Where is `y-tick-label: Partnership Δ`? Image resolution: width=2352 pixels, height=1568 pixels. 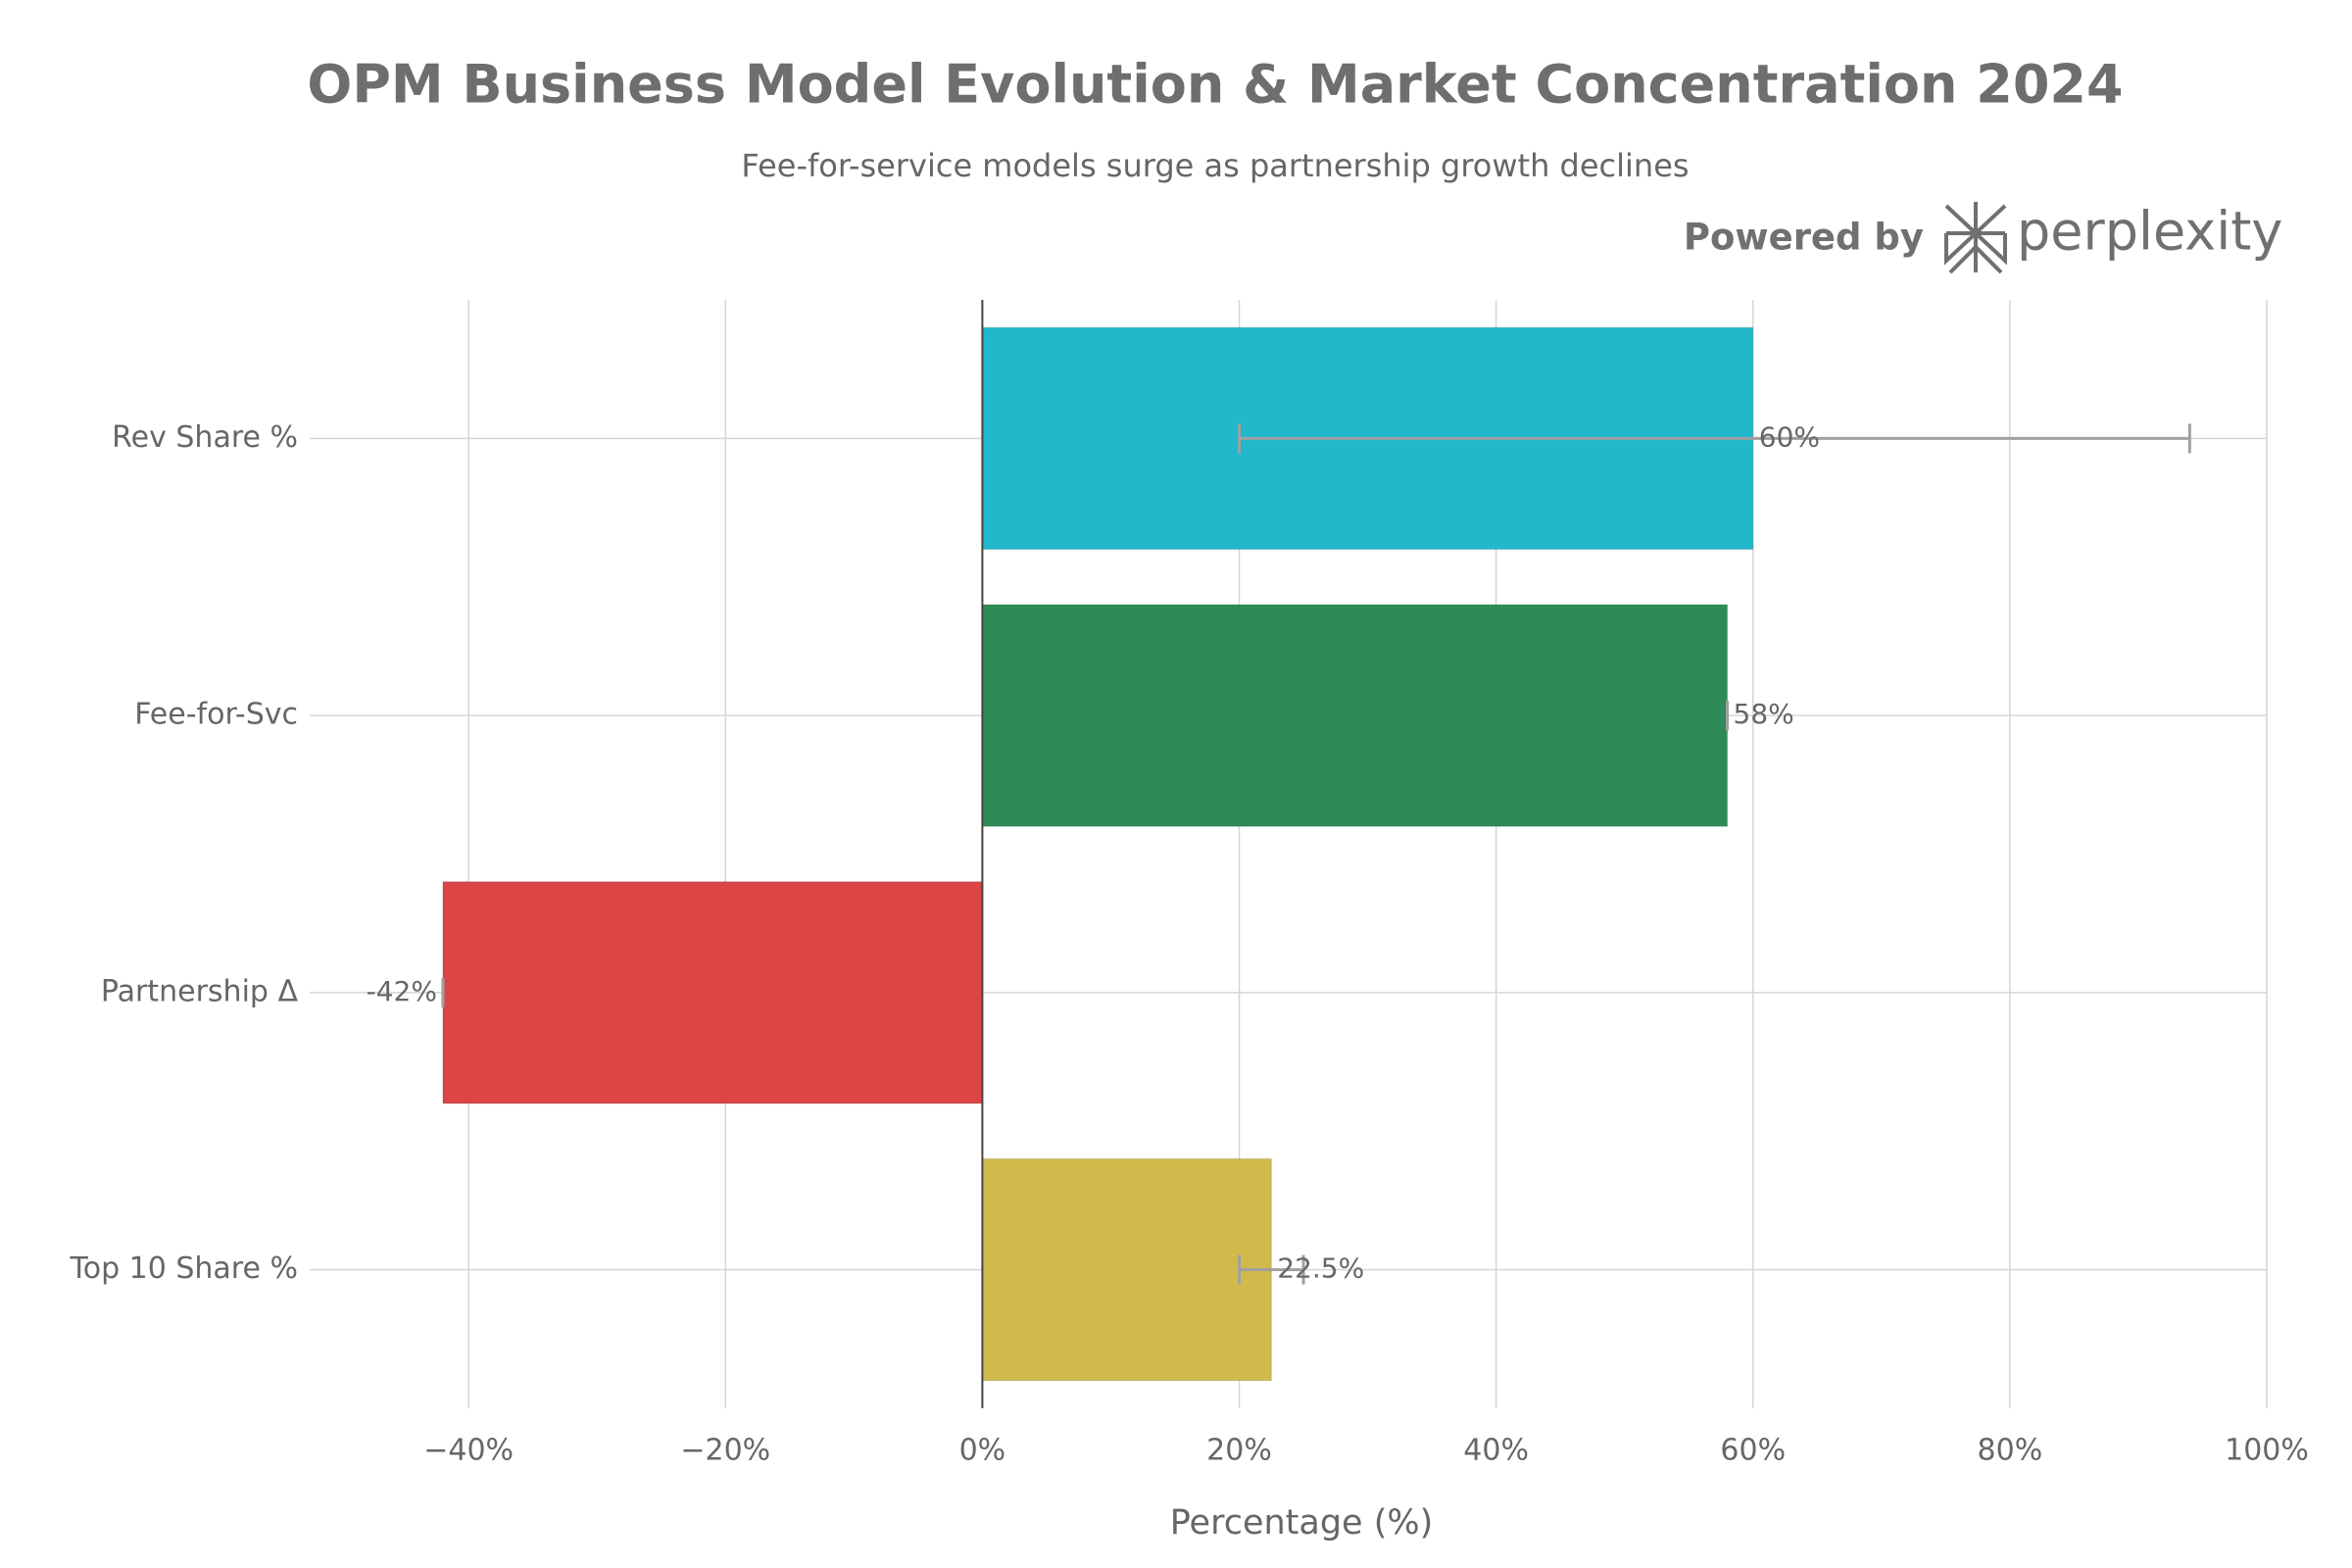 y-tick-label: Partnership Δ is located at coordinates (200, 991).